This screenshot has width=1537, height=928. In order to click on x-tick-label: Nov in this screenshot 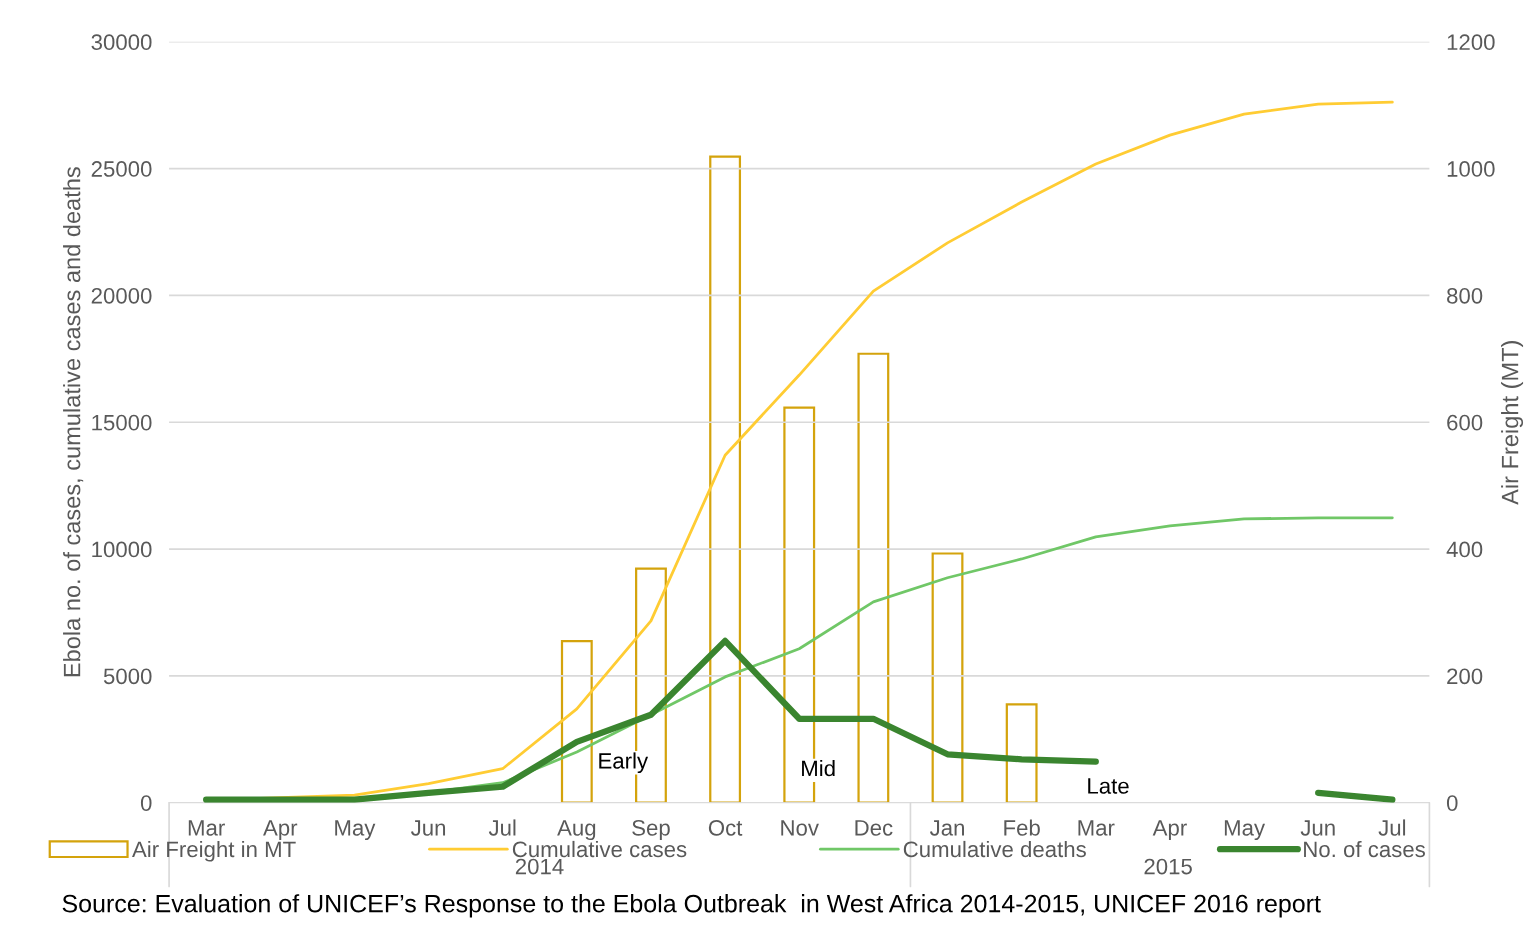, I will do `click(800, 828)`.